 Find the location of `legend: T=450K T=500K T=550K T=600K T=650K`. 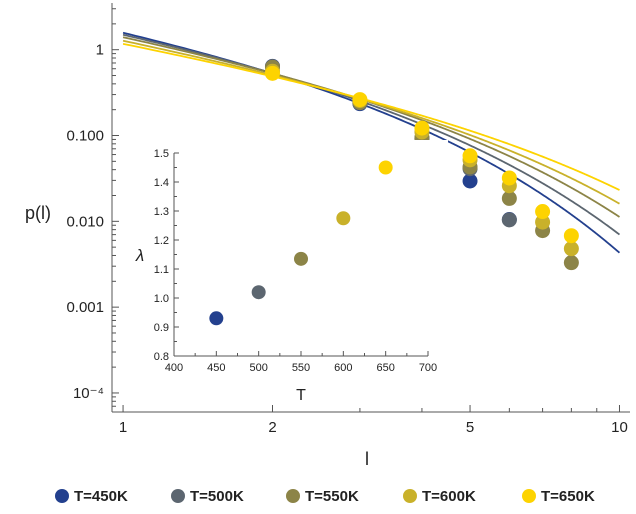

legend: T=450K T=500K T=550K T=600K T=650K is located at coordinates (325, 496).